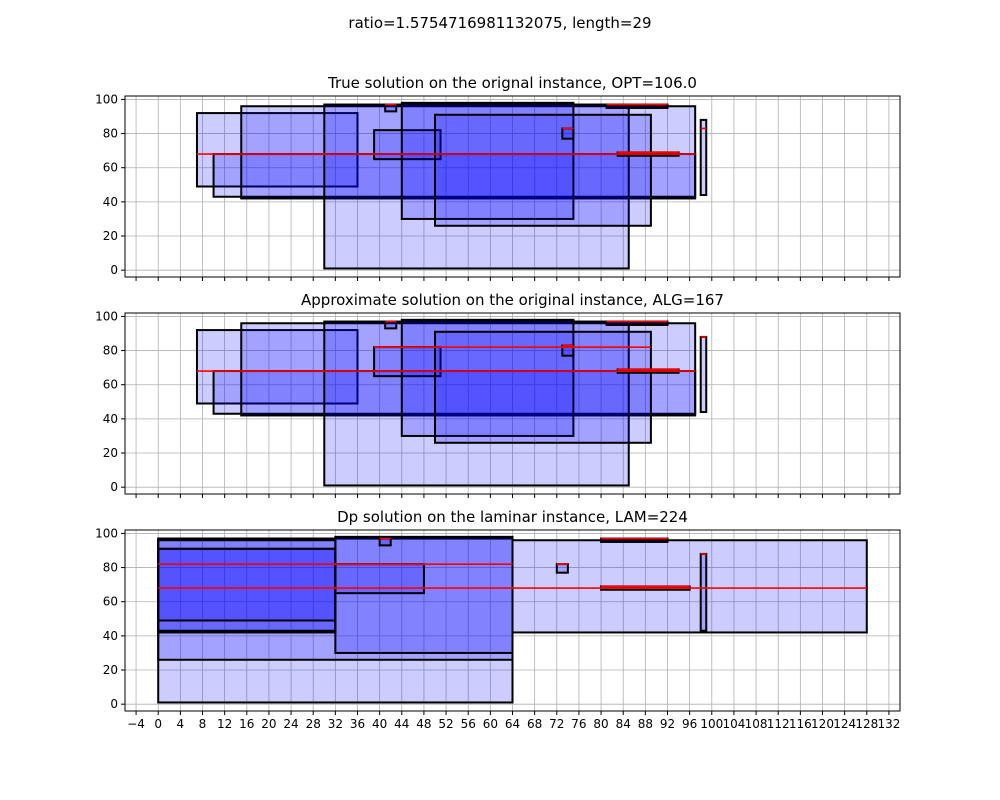 Image resolution: width=1000 pixels, height=800 pixels. What do you see at coordinates (778, 724) in the screenshot?
I see `x-tick-label: 112` at bounding box center [778, 724].